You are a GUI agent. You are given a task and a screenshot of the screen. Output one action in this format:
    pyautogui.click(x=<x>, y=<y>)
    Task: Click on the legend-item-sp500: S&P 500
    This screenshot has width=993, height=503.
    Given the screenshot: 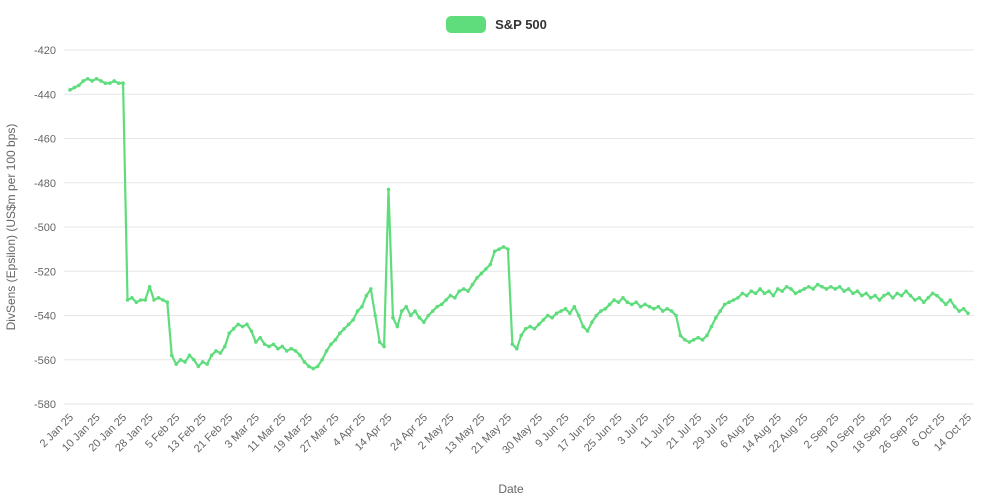 What is the action you would take?
    pyautogui.click(x=496, y=24)
    